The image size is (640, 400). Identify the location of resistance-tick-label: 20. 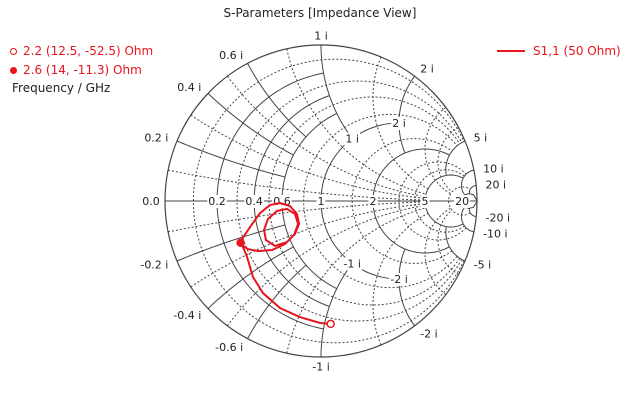
(462, 201).